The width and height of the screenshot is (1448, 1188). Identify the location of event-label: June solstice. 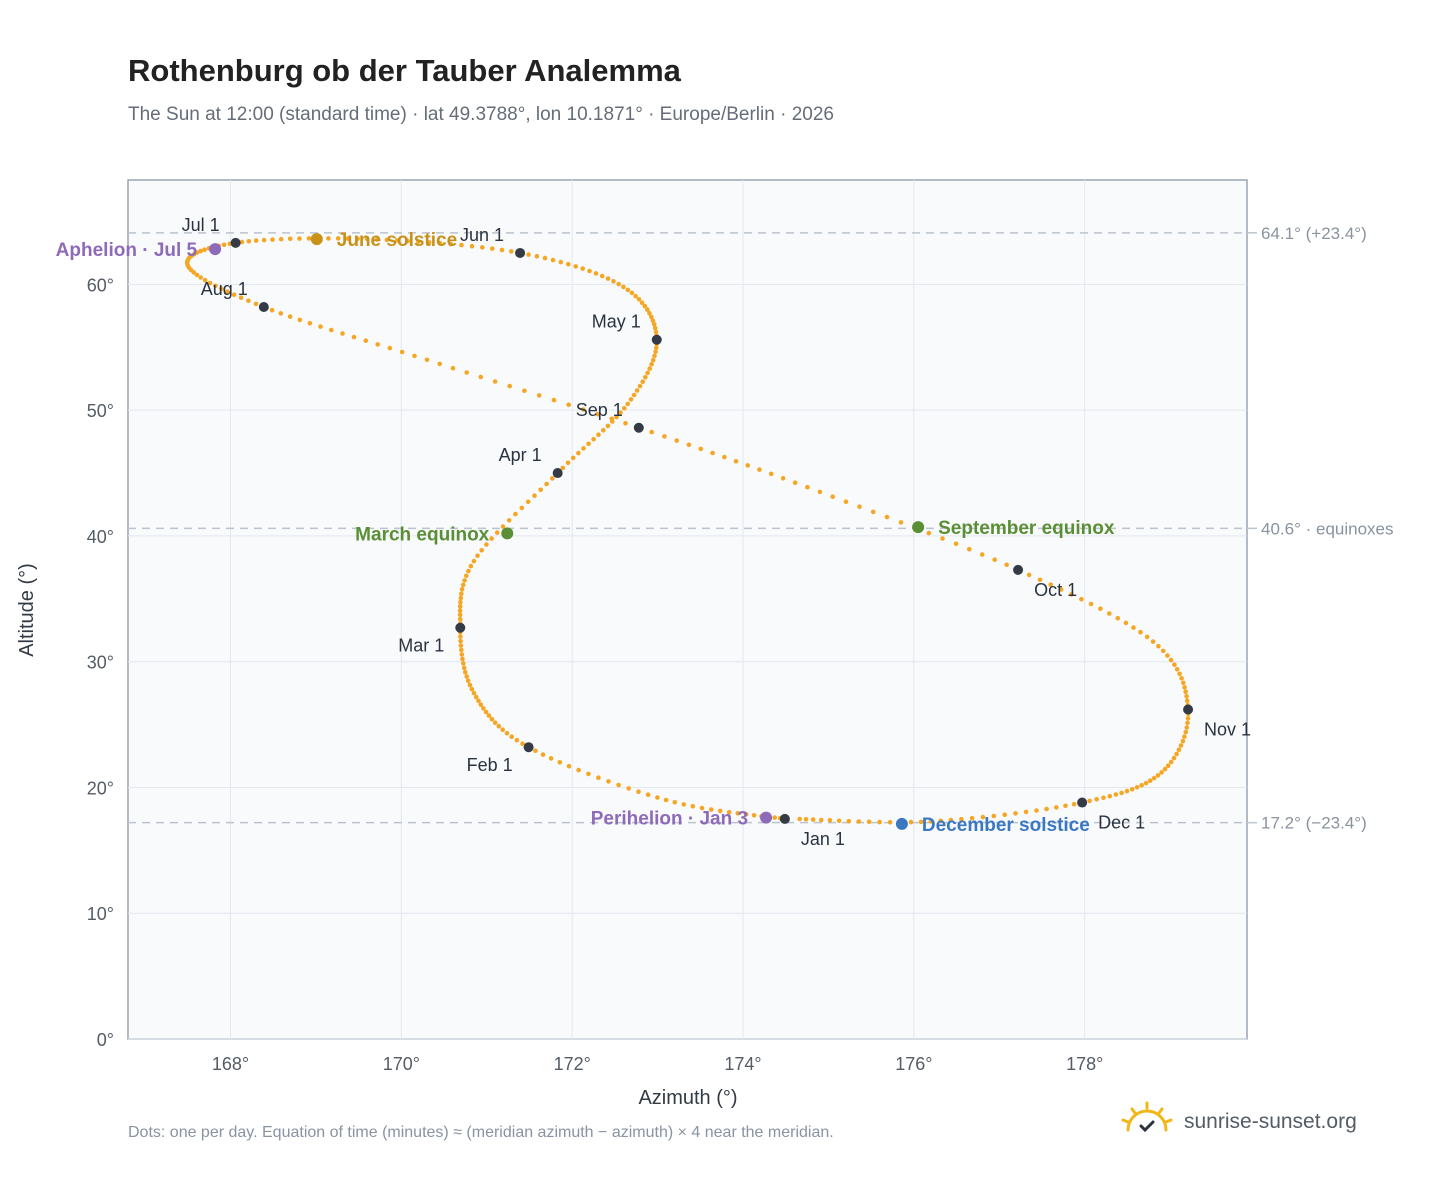
(397, 240).